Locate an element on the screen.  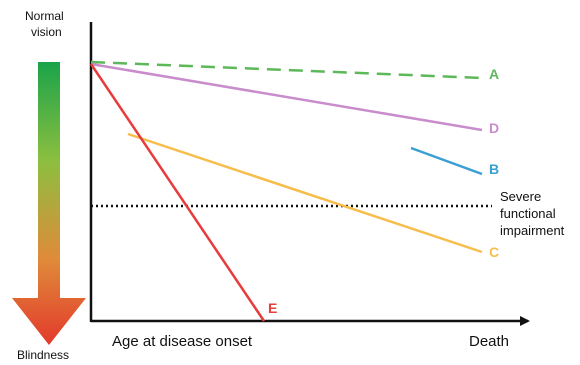
x-axis-death-label: Death is located at coordinates (489, 341).